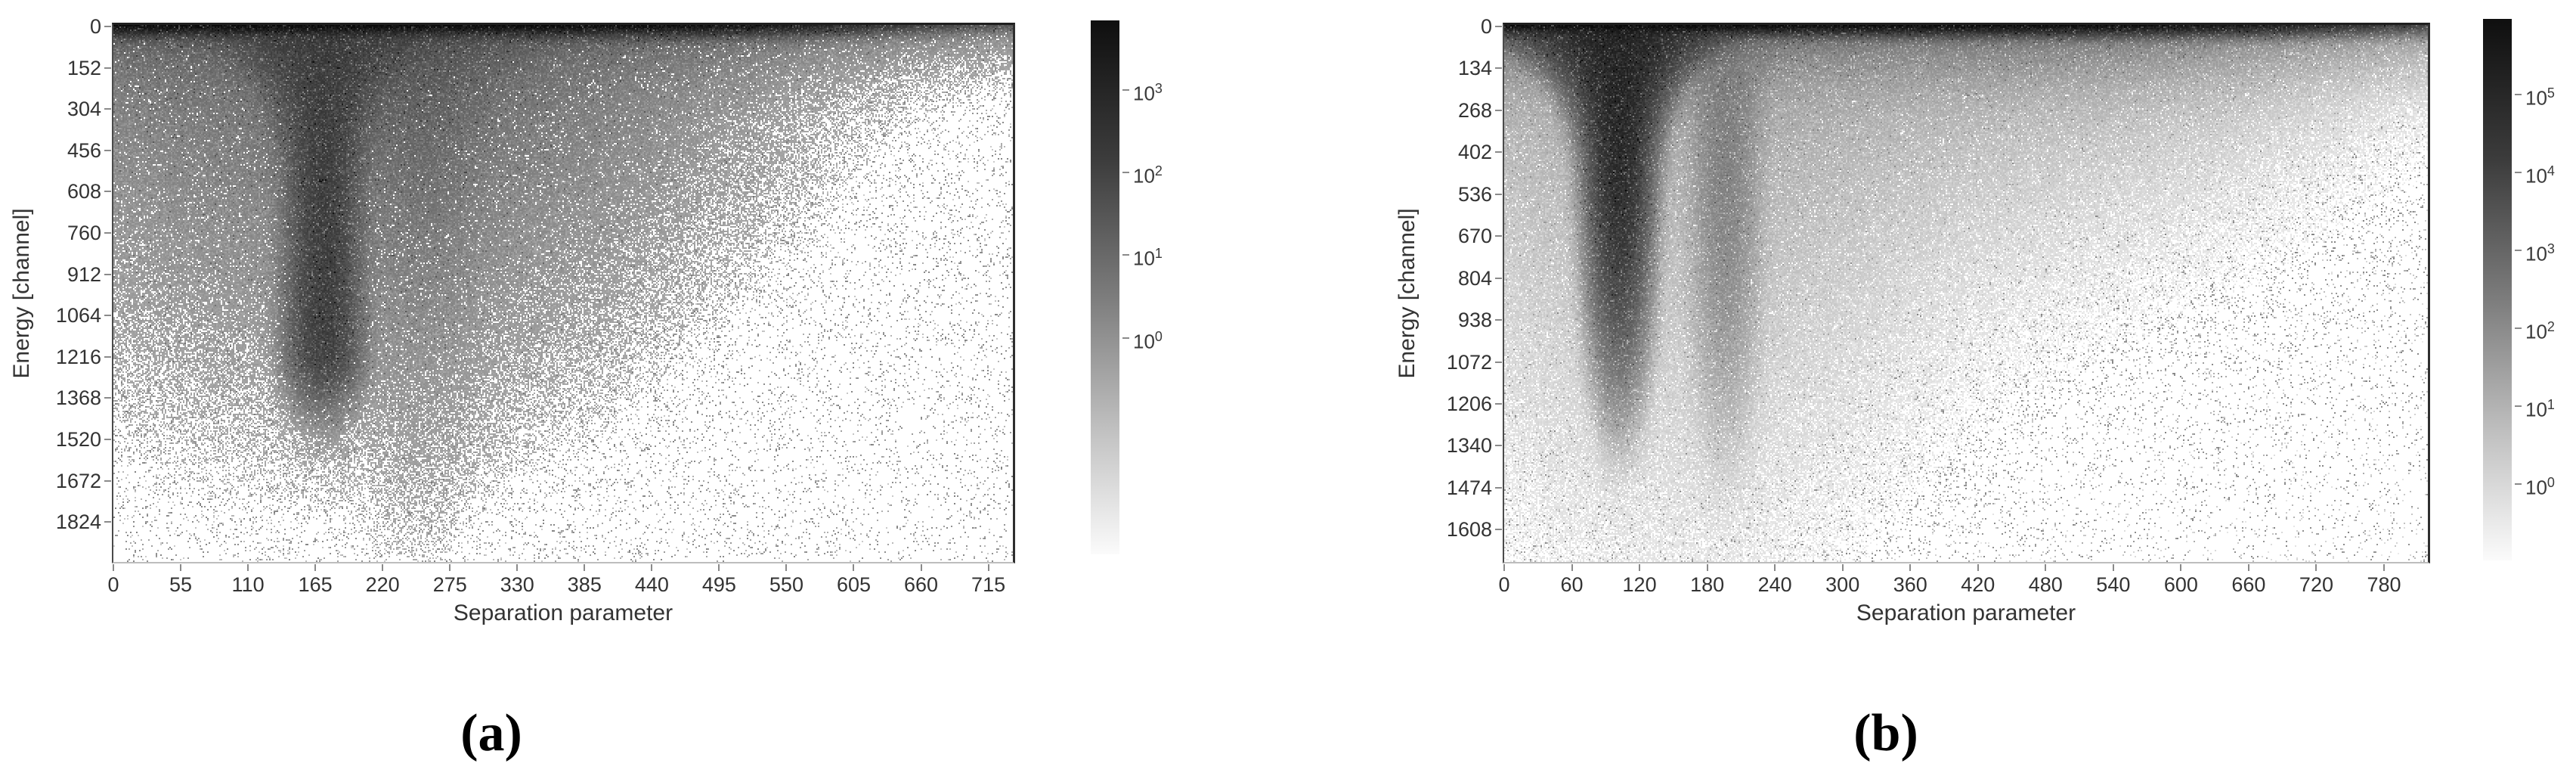  Describe the element at coordinates (78, 398) in the screenshot. I see `y-tick-label: 1368` at that location.